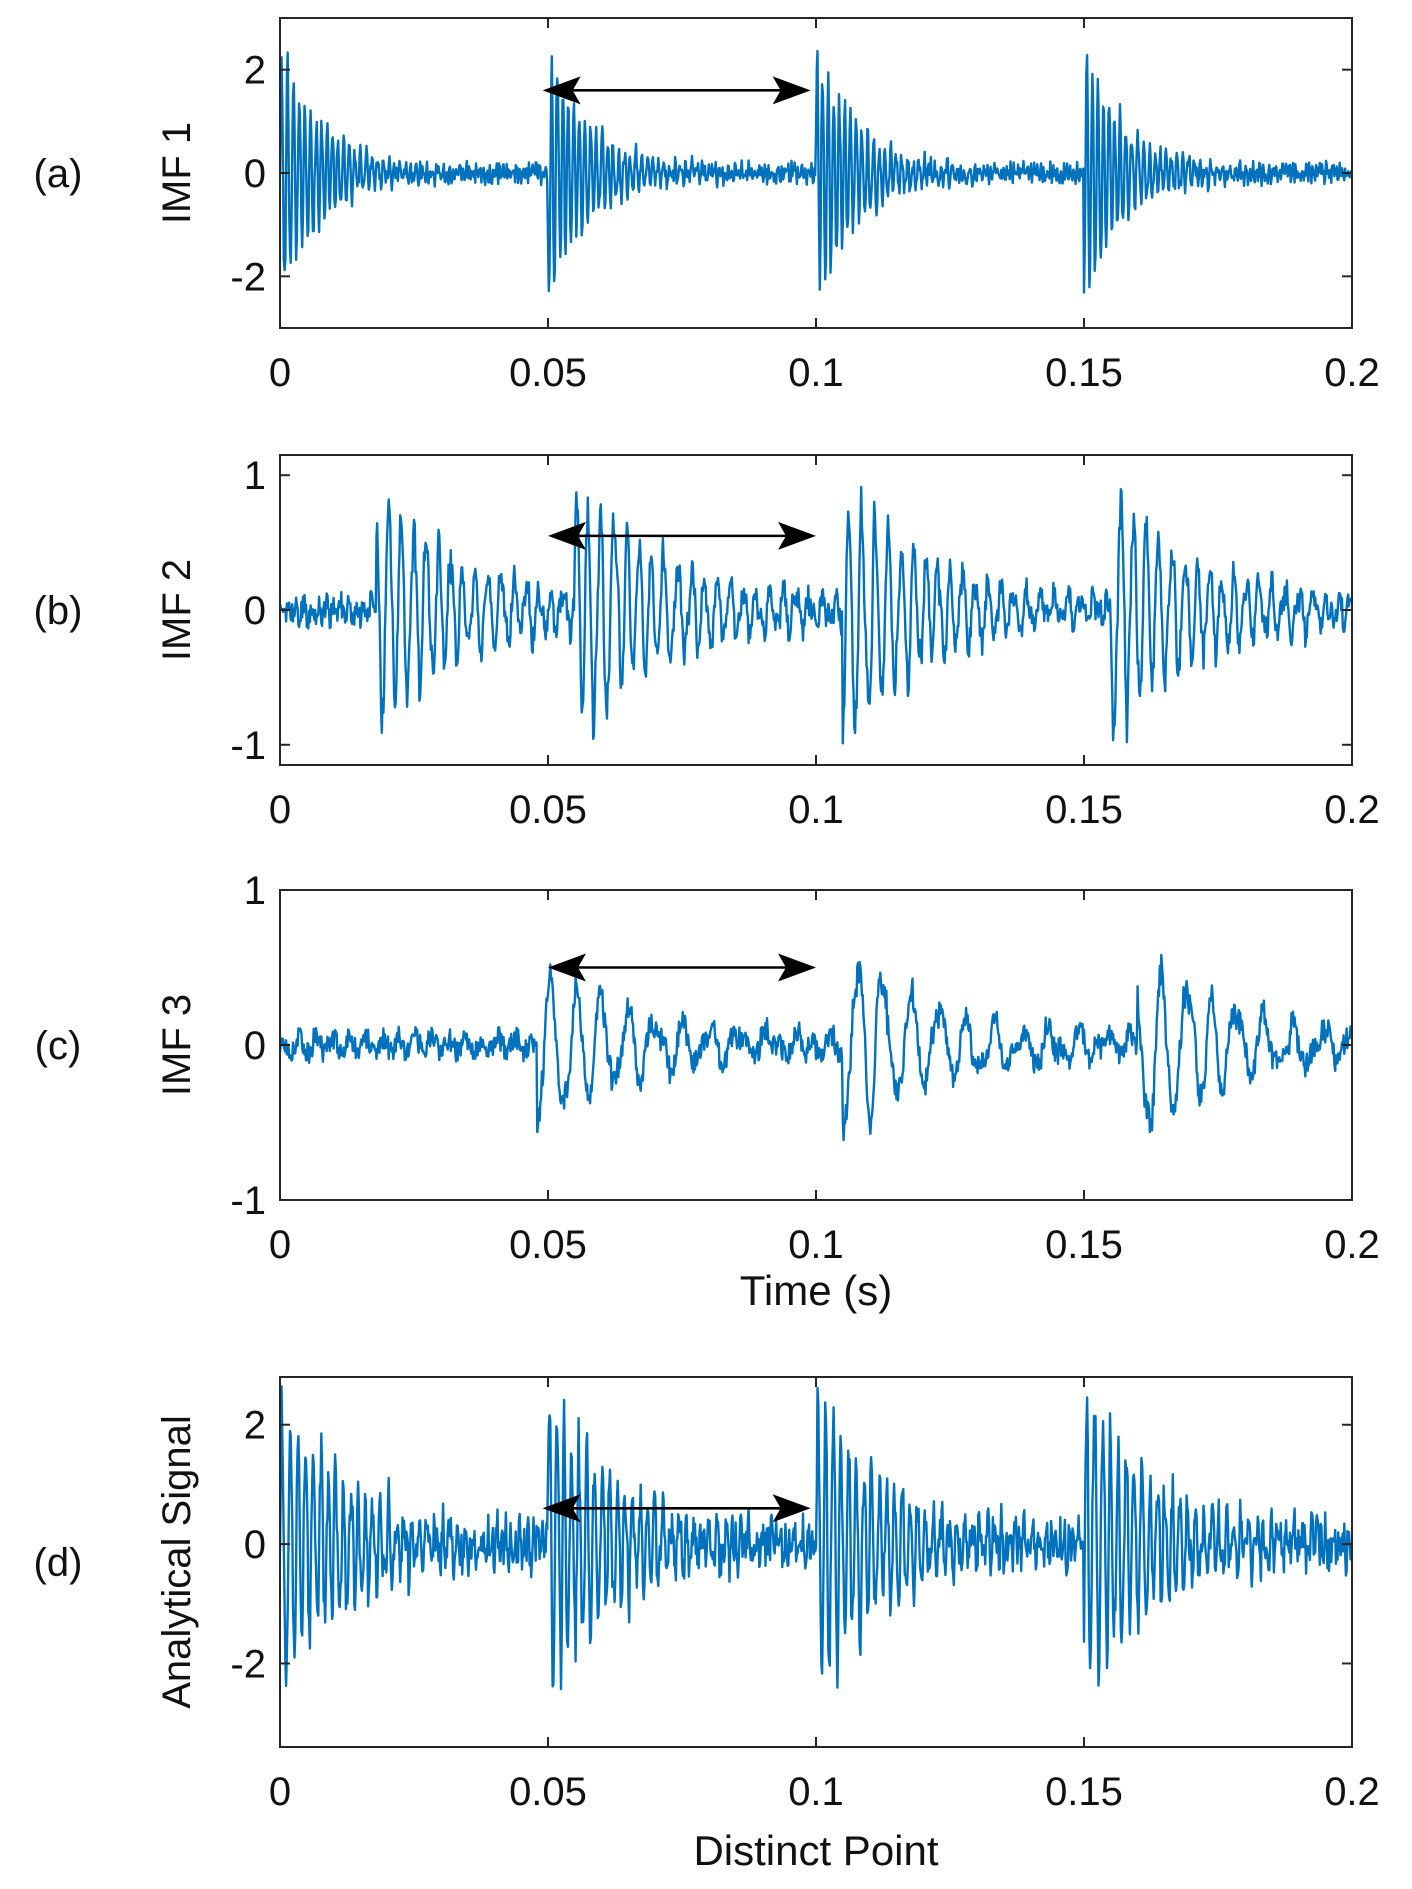 This screenshot has height=1889, width=1412. I want to click on x-axis-label: Time (s), so click(816, 1290).